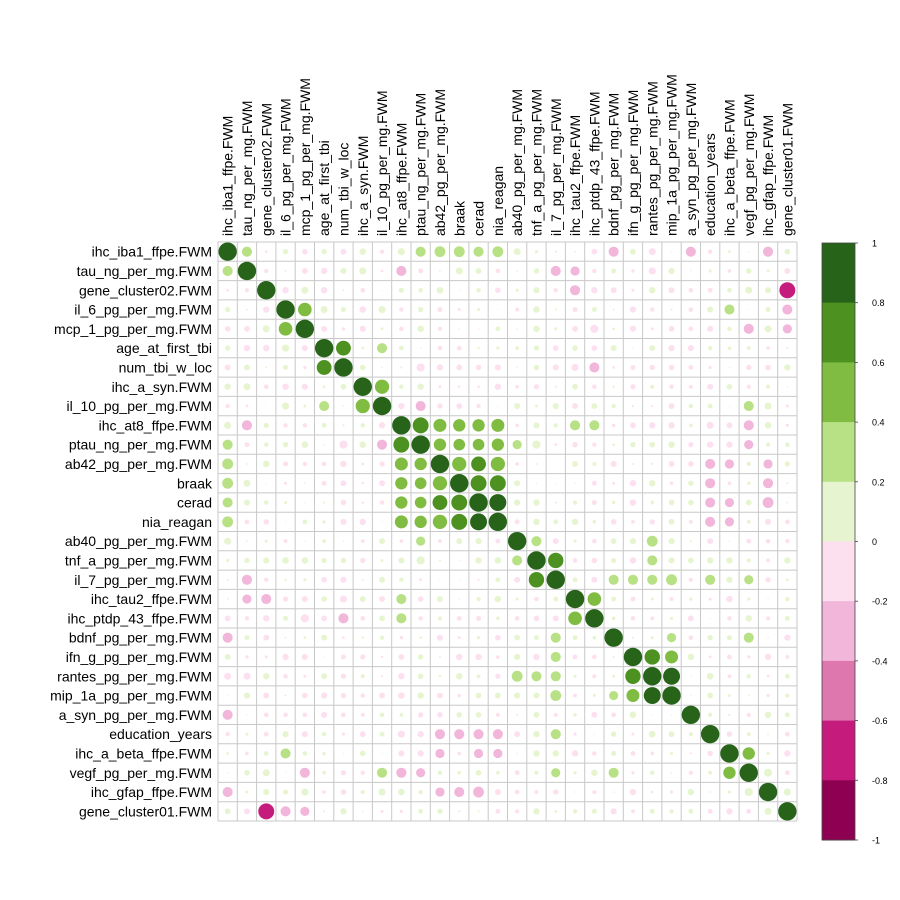 The image size is (900, 900). Describe the element at coordinates (286, 167) in the screenshot. I see `column-label: il_6_pg_per_mg.FWM` at that location.